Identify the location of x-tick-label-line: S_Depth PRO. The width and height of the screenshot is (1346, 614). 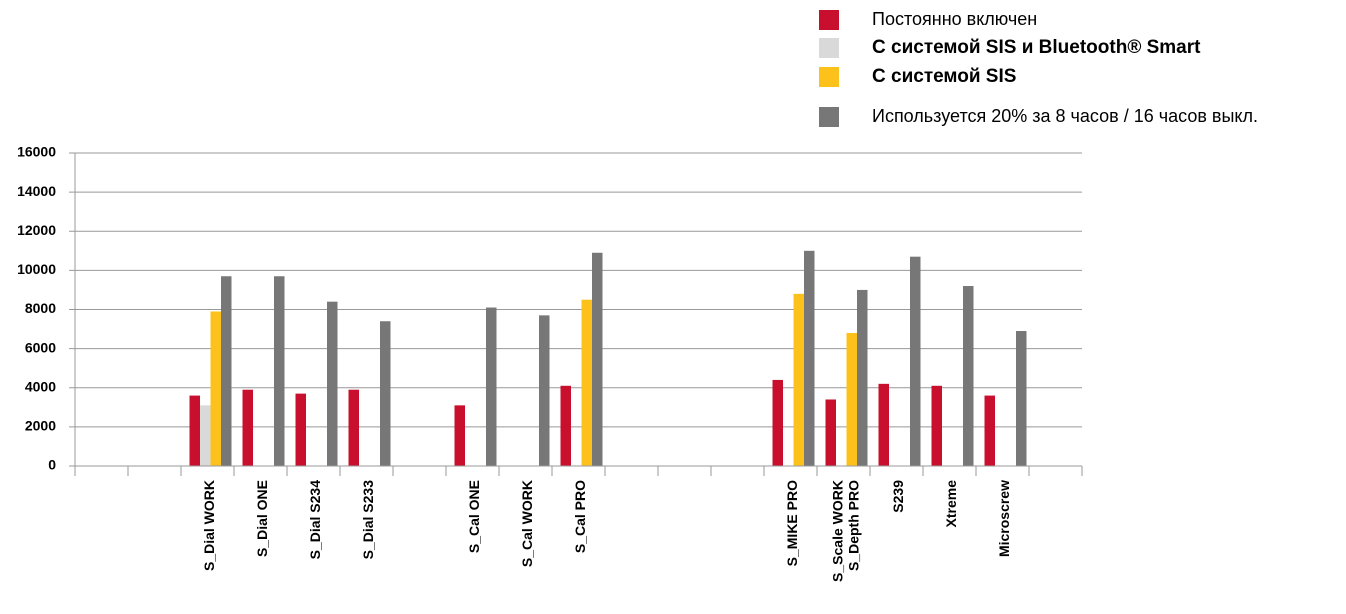
(853, 525).